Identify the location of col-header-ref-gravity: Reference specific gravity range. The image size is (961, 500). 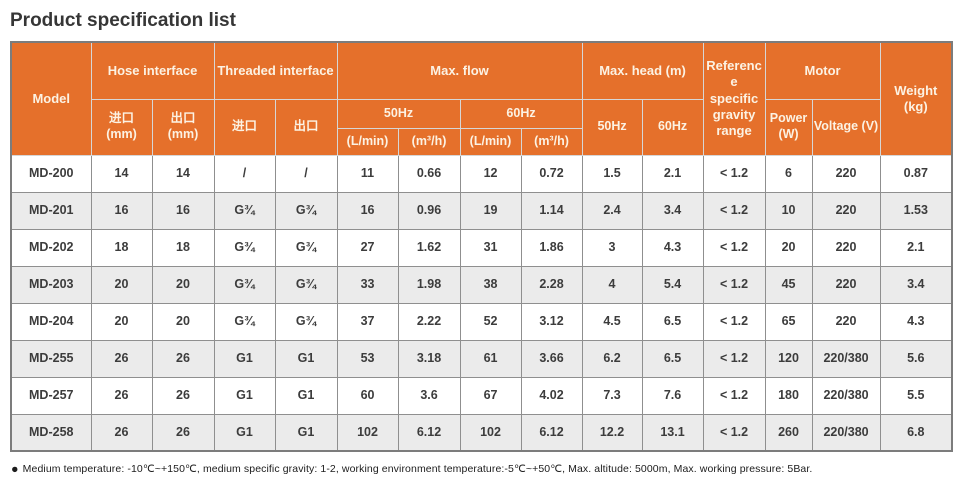
(734, 98).